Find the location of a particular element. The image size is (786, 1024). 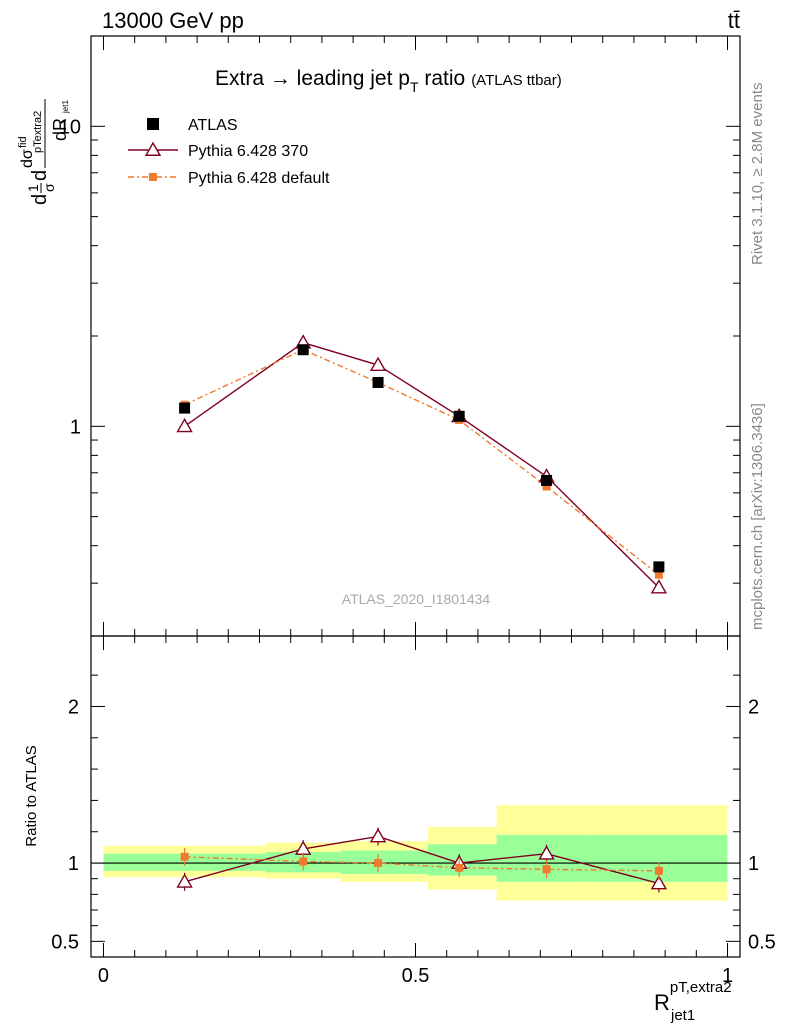

main-y-tick-label: 10 is located at coordinates (70, 127).